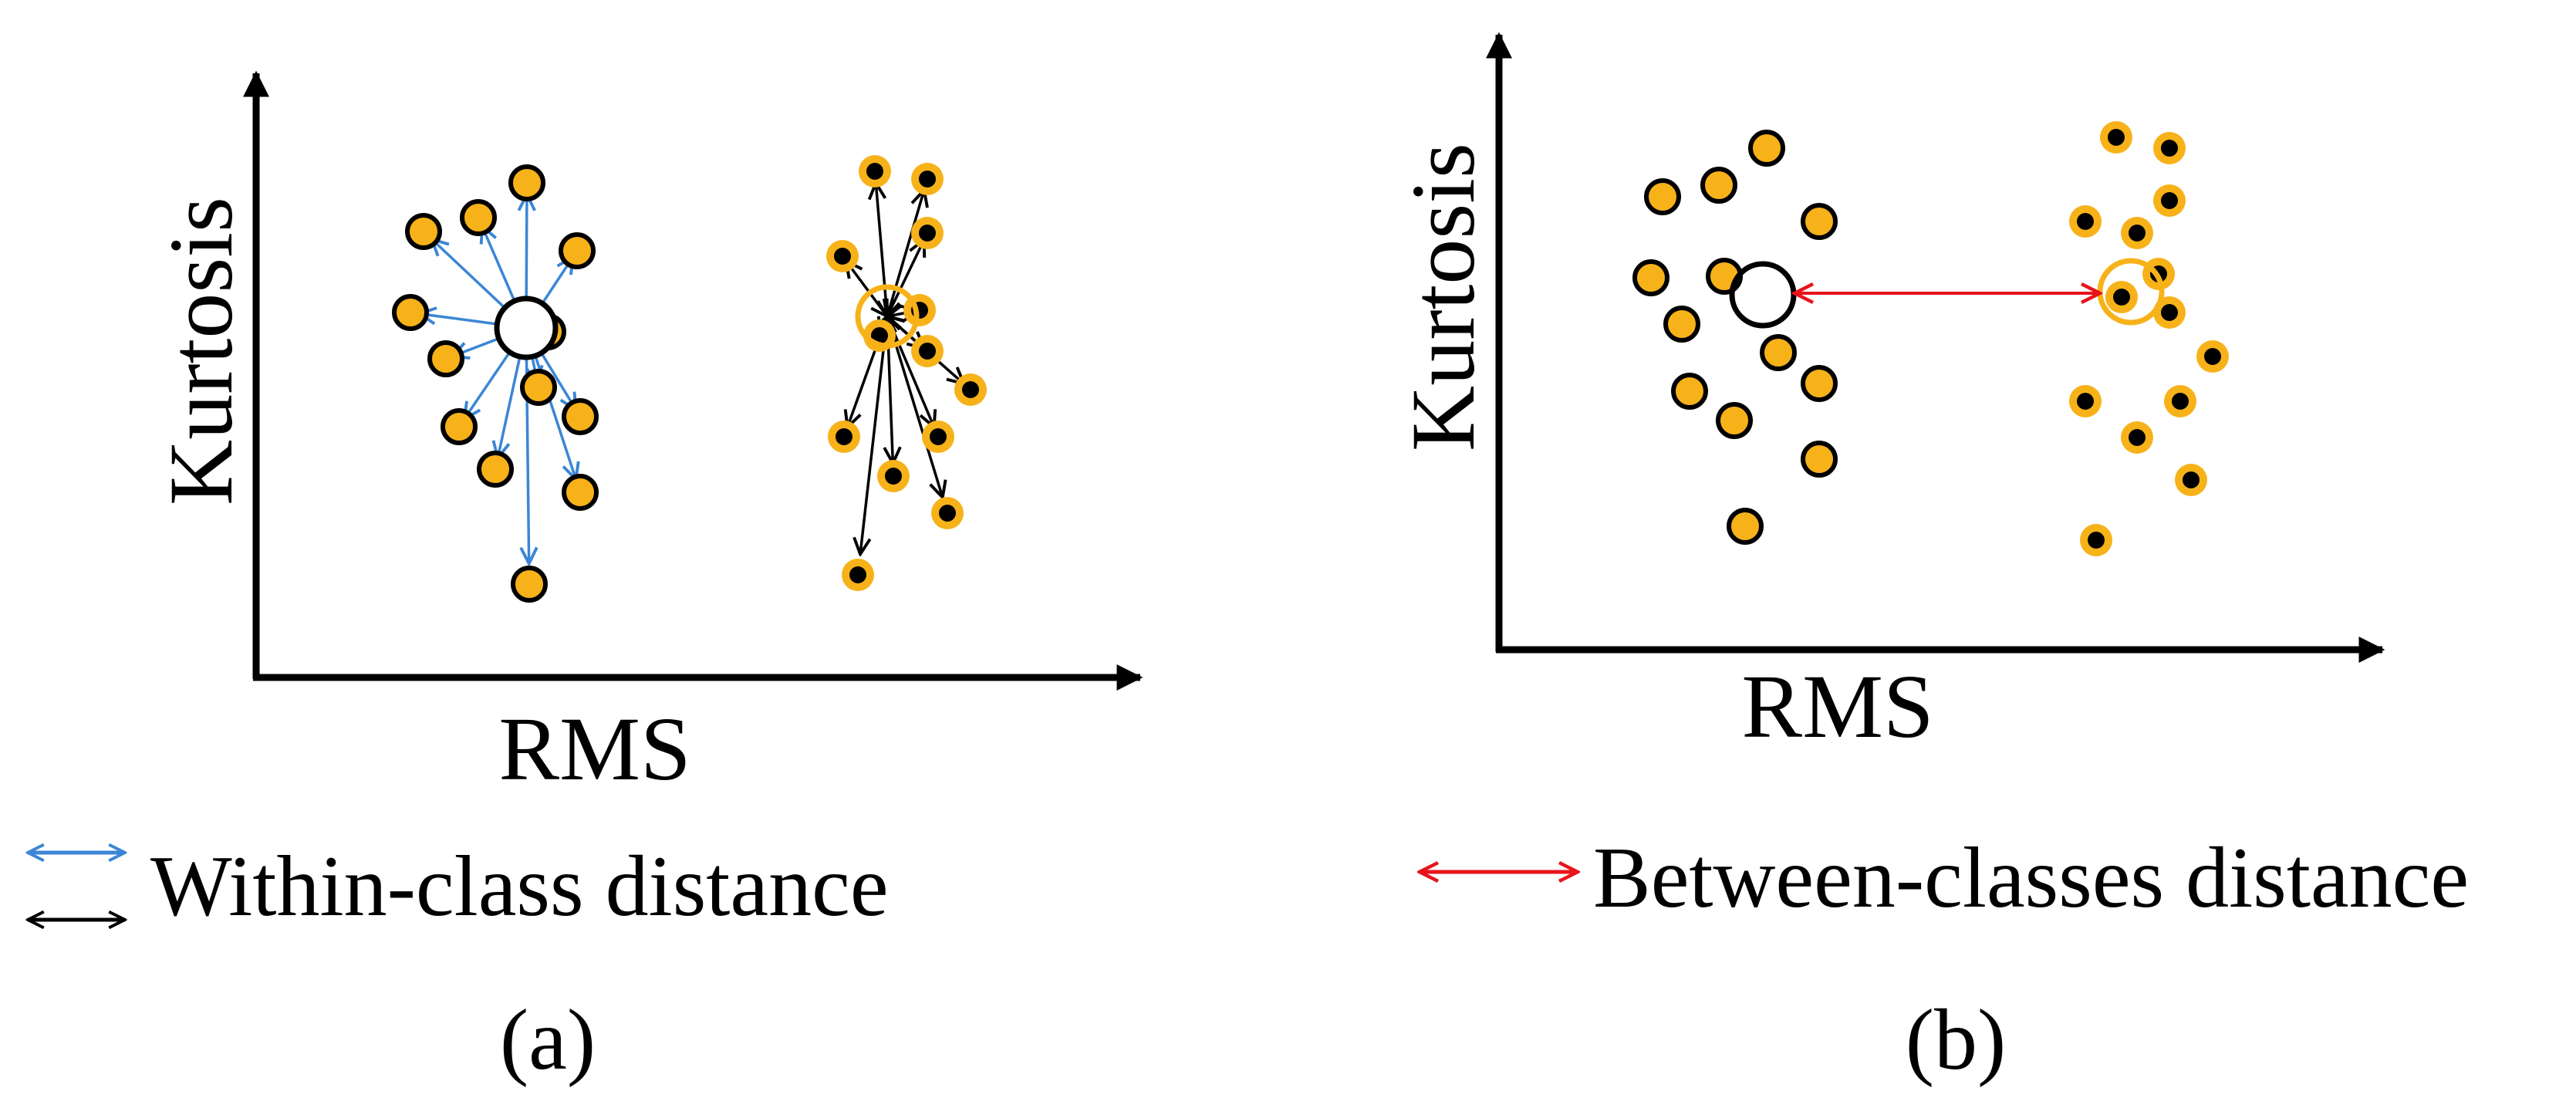 The image size is (2576, 1098). I want to click on panel-a-legend-text: Within-class distance, so click(519, 886).